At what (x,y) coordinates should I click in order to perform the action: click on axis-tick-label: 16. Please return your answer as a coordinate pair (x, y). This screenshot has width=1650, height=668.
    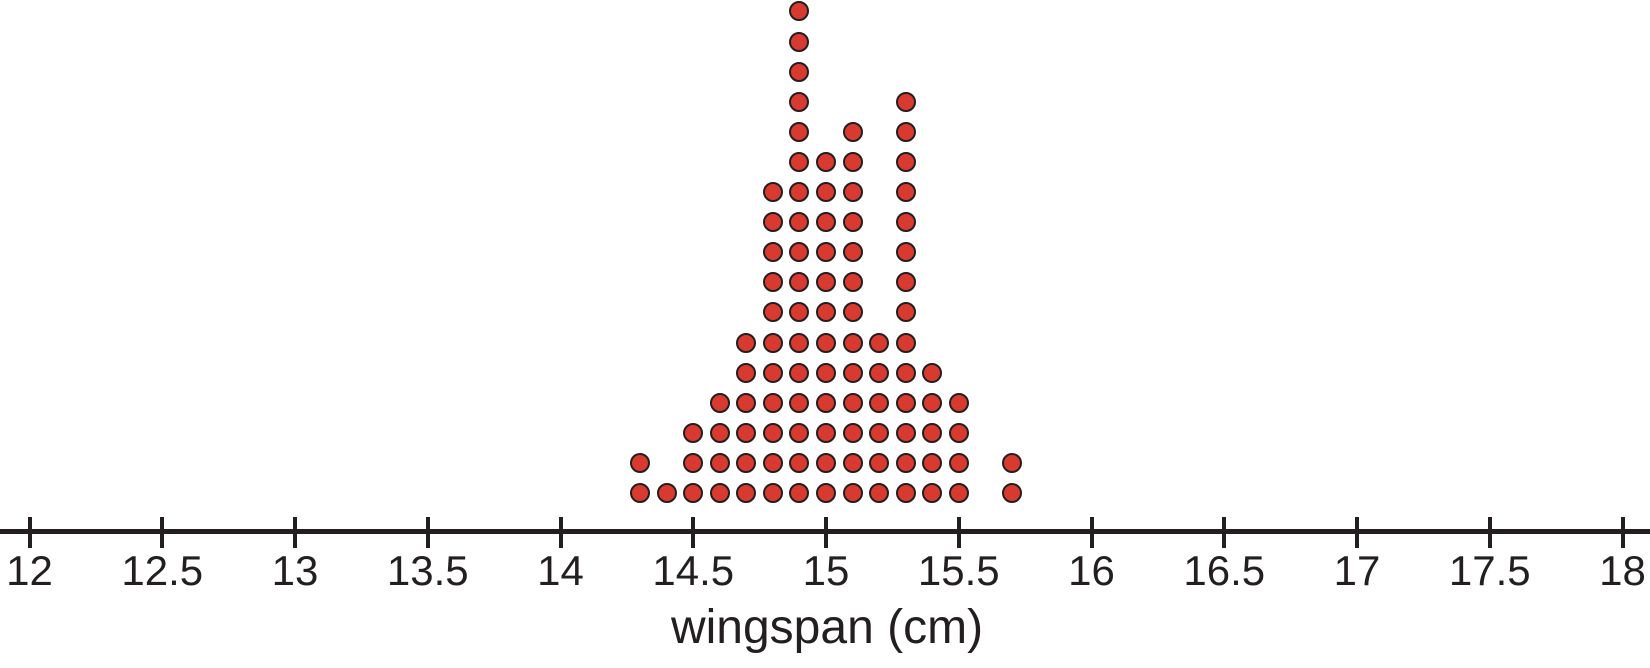
    Looking at the image, I should click on (1091, 570).